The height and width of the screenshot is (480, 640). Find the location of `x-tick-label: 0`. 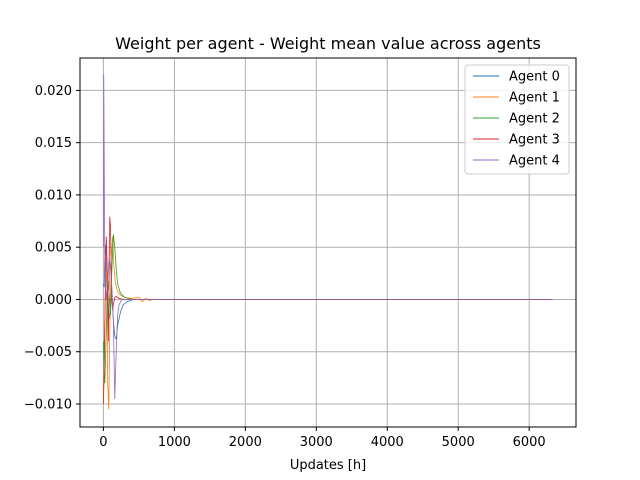

x-tick-label: 0 is located at coordinates (103, 442).